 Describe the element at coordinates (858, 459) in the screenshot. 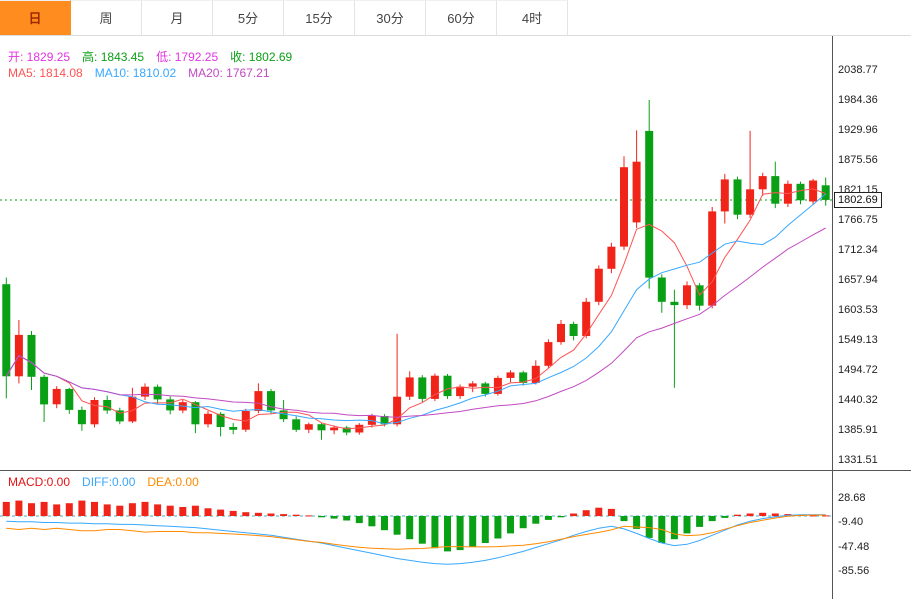

I see `axis-tick-label: 1331.51` at that location.